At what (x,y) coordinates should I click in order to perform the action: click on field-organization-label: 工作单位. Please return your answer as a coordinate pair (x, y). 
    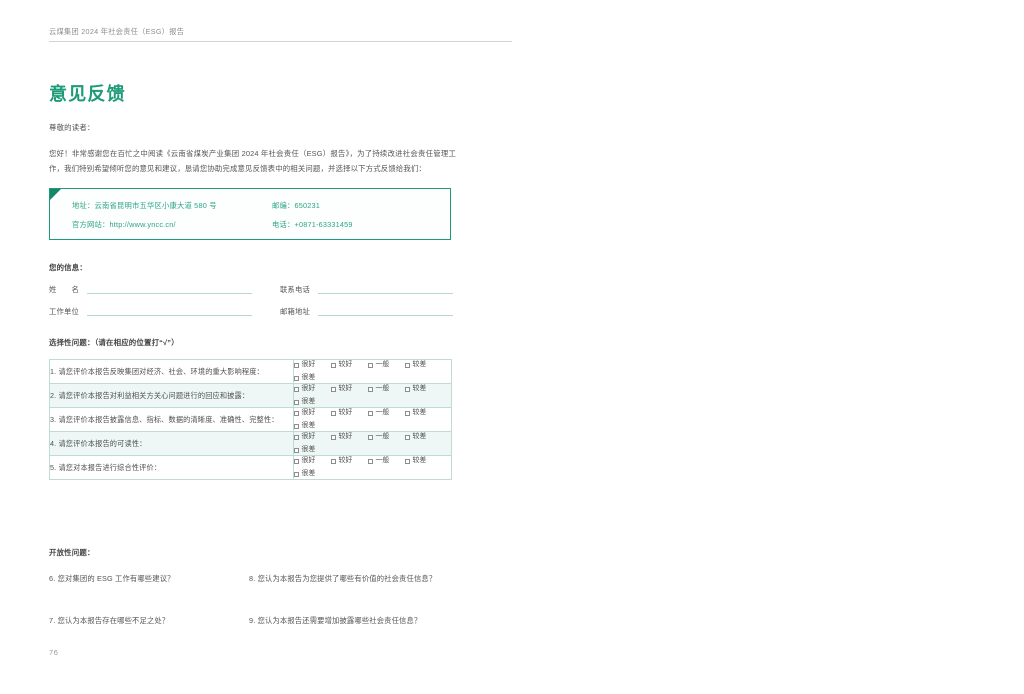
    Looking at the image, I should click on (64, 311).